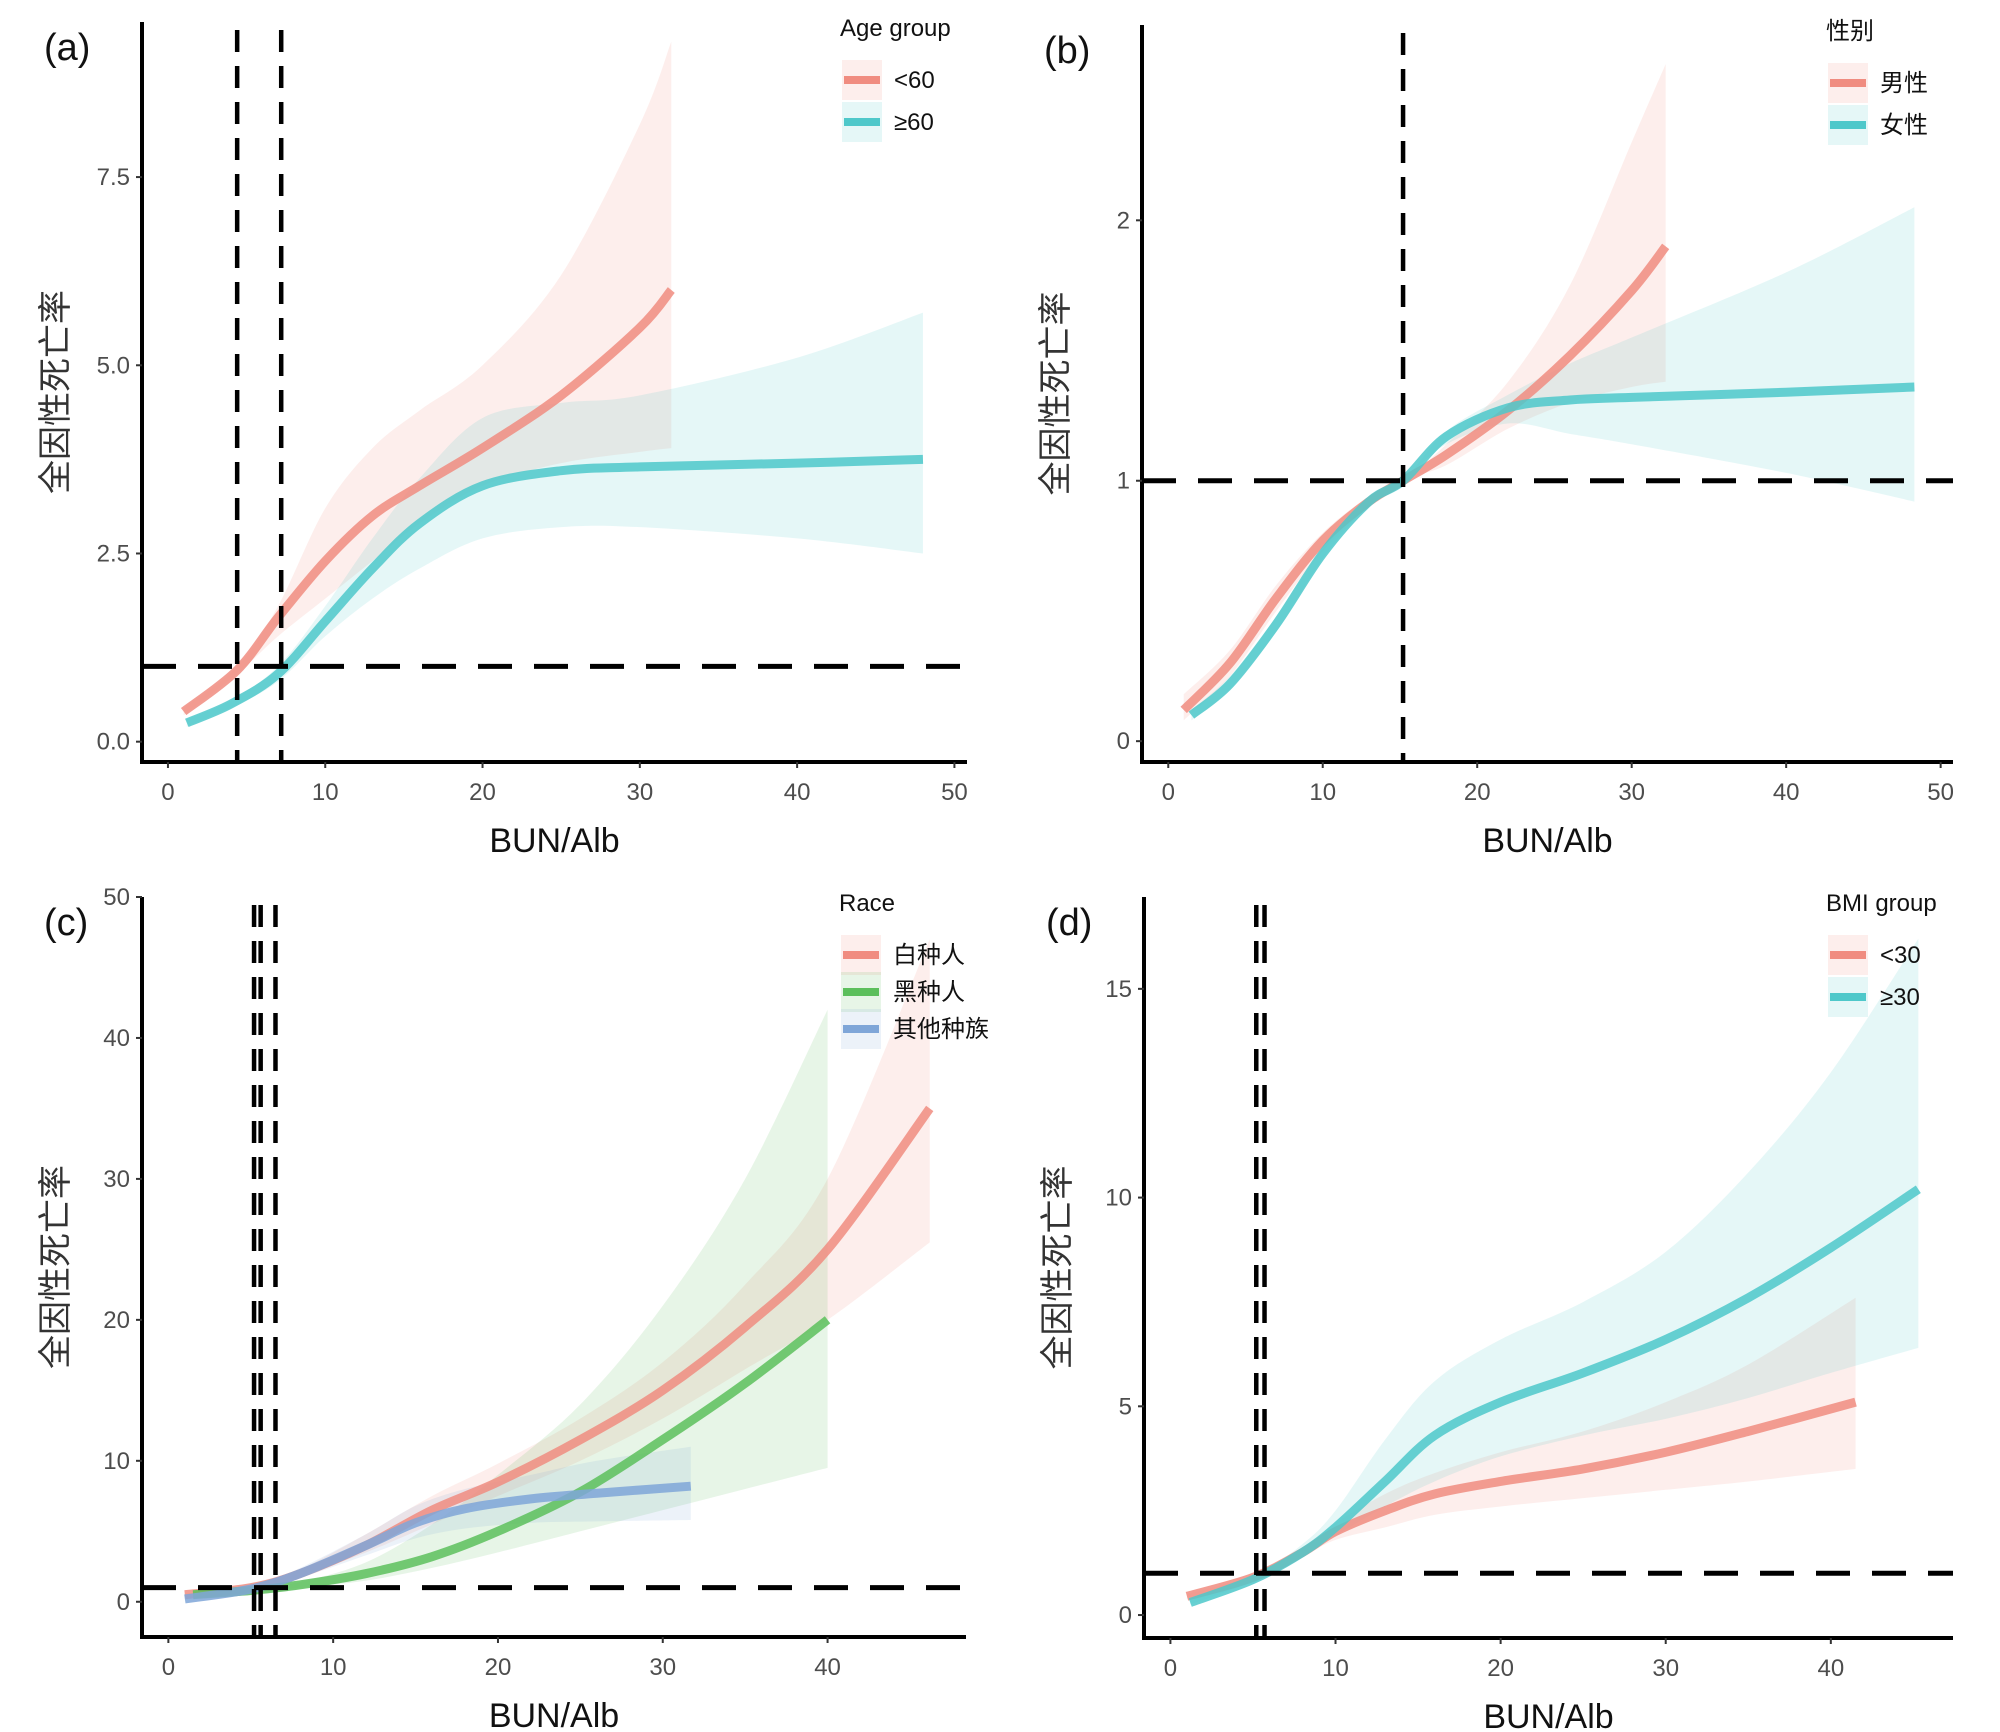 This screenshot has width=2000, height=1732. What do you see at coordinates (895, 28) in the screenshot?
I see `legend-title: Age group` at bounding box center [895, 28].